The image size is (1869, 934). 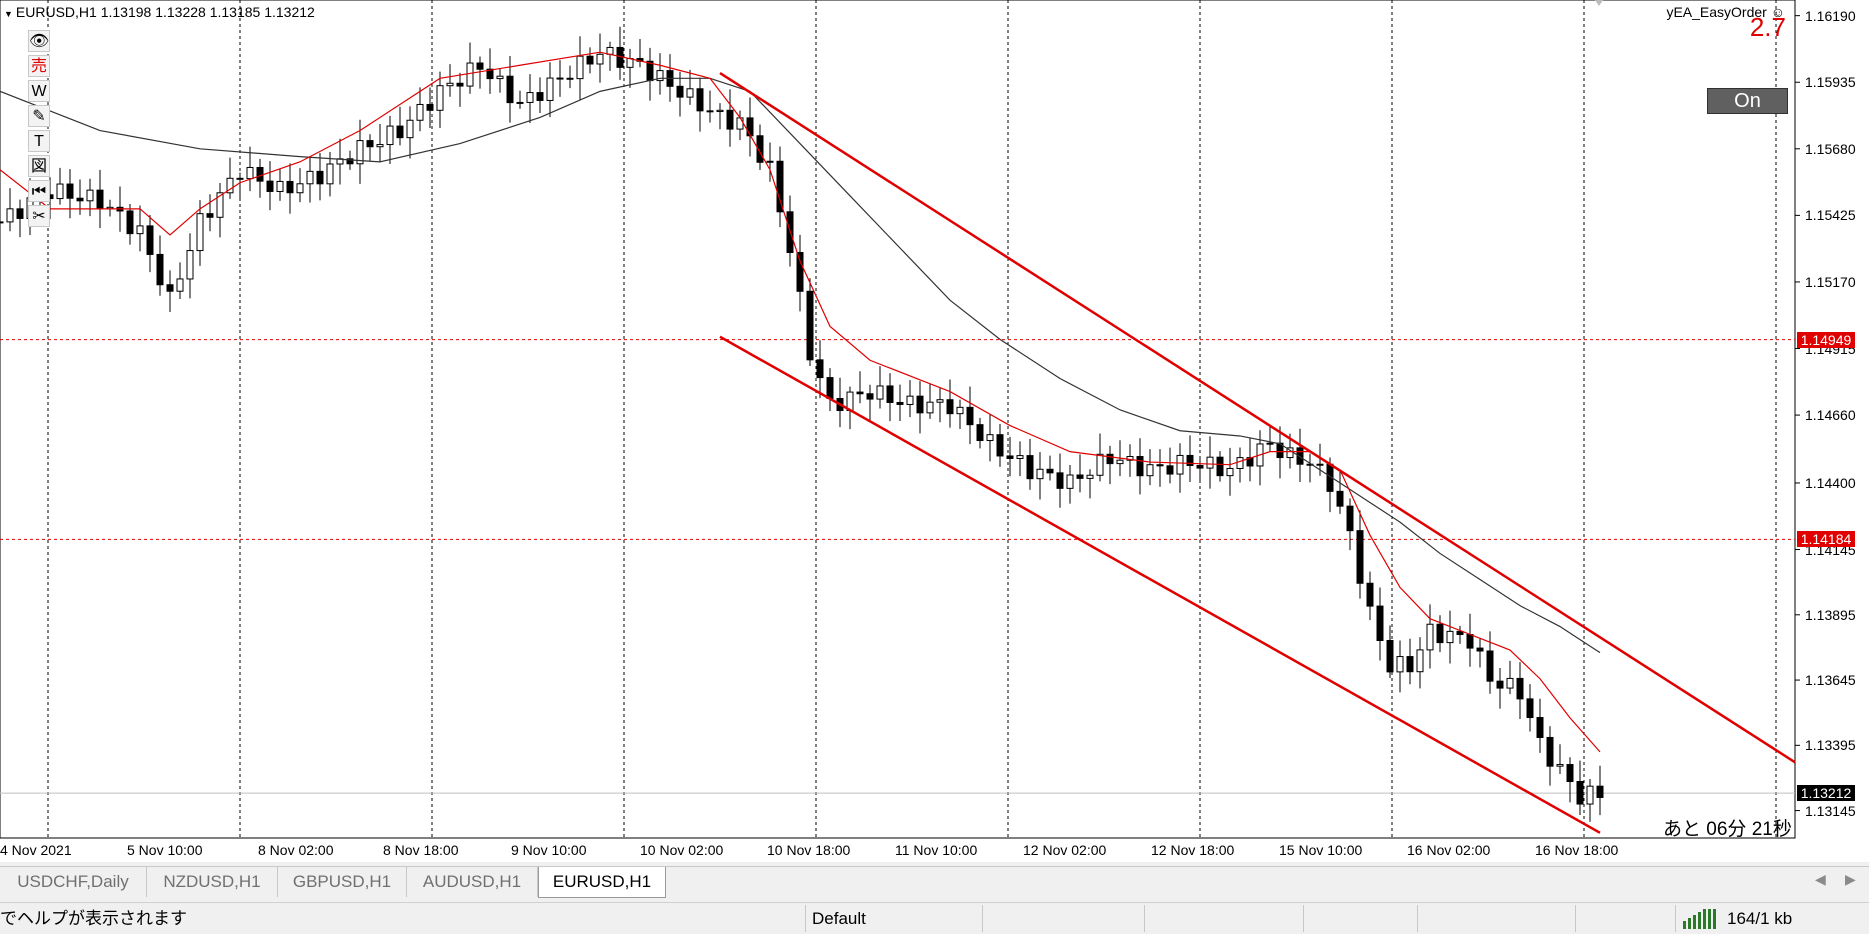 I want to click on w-icon: W, so click(x=39, y=91).